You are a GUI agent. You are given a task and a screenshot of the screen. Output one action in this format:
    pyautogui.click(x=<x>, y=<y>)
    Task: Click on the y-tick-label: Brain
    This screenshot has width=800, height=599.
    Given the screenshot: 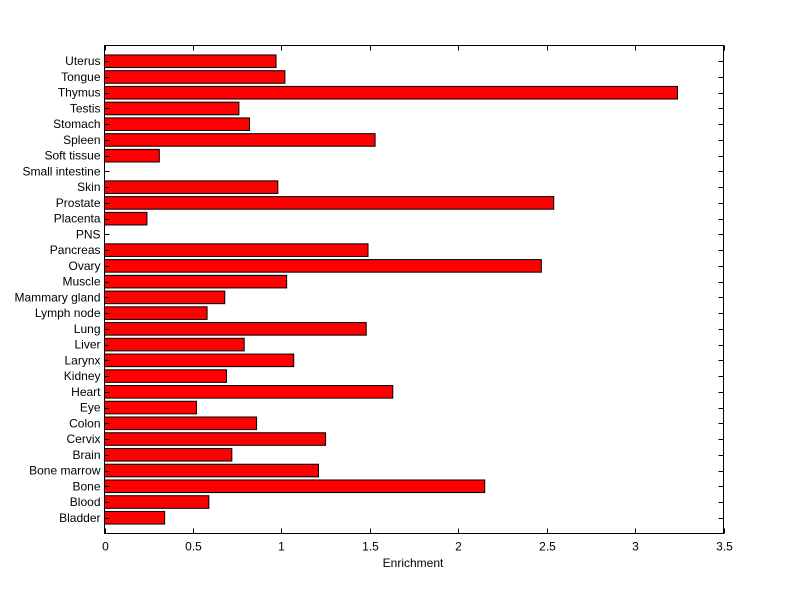 What is the action you would take?
    pyautogui.click(x=86, y=455)
    